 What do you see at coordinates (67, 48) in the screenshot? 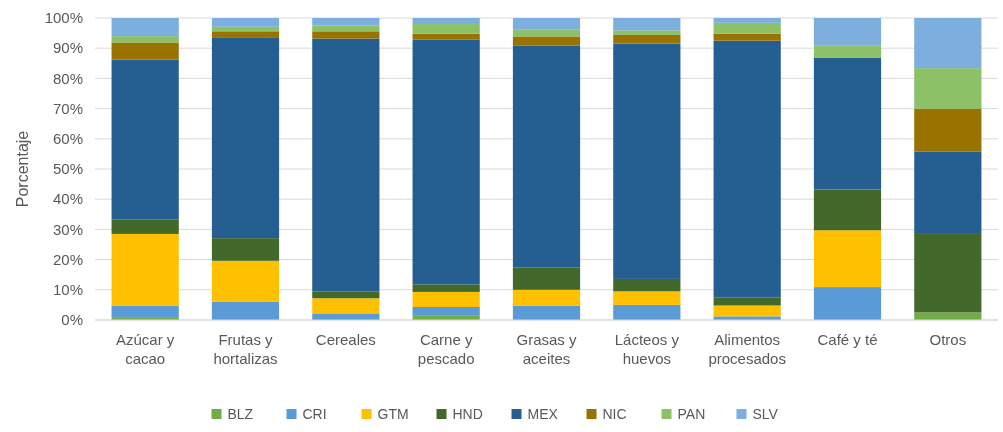
I see `y-tick-label: 90%` at bounding box center [67, 48].